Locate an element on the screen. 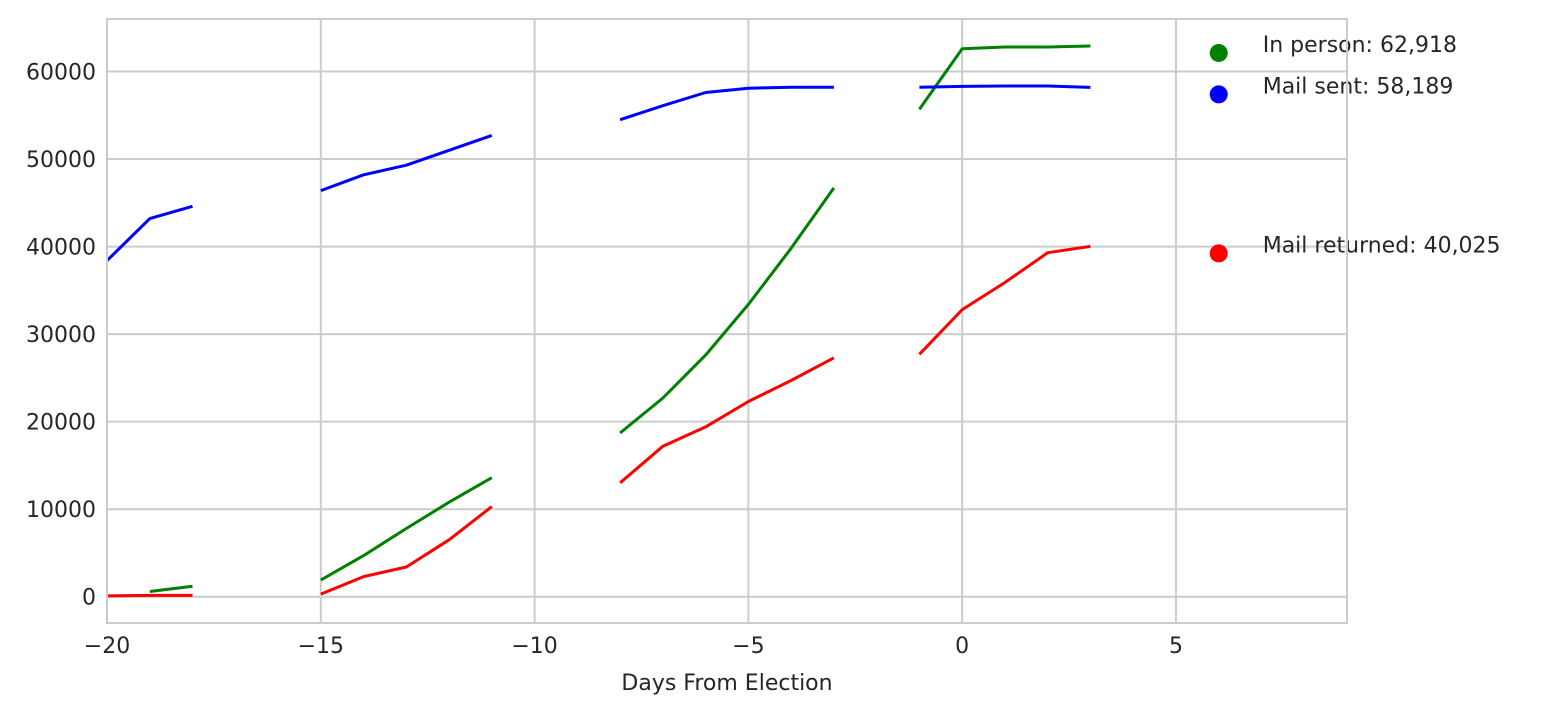 The height and width of the screenshot is (716, 1544). y-tick-label: 30000 is located at coordinates (61, 335).